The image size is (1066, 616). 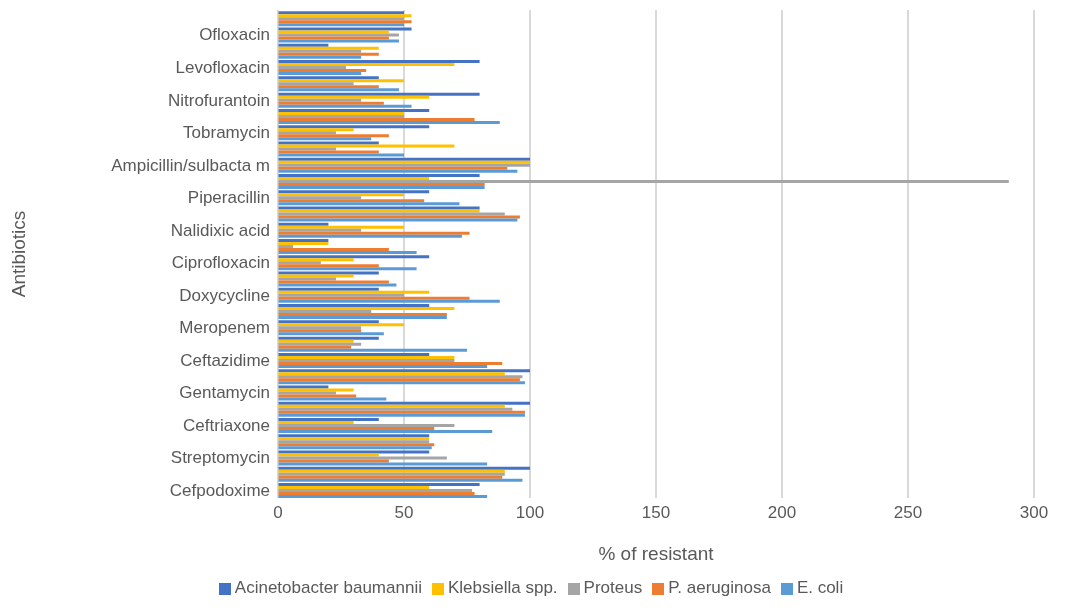 What do you see at coordinates (234, 35) in the screenshot?
I see `y-tick-label: Ofloxacin` at bounding box center [234, 35].